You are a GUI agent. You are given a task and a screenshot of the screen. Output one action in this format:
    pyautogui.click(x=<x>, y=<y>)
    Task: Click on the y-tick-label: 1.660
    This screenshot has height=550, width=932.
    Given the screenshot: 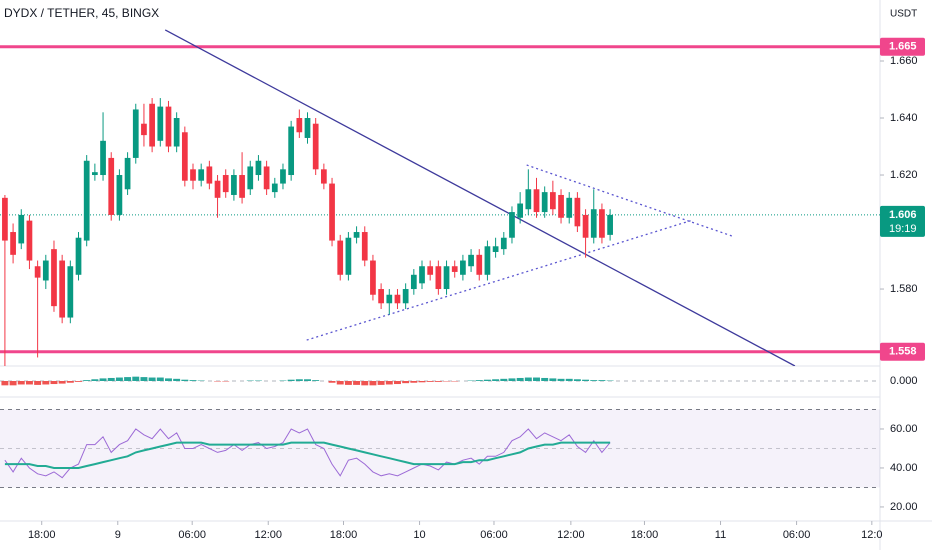 What is the action you would take?
    pyautogui.click(x=904, y=61)
    